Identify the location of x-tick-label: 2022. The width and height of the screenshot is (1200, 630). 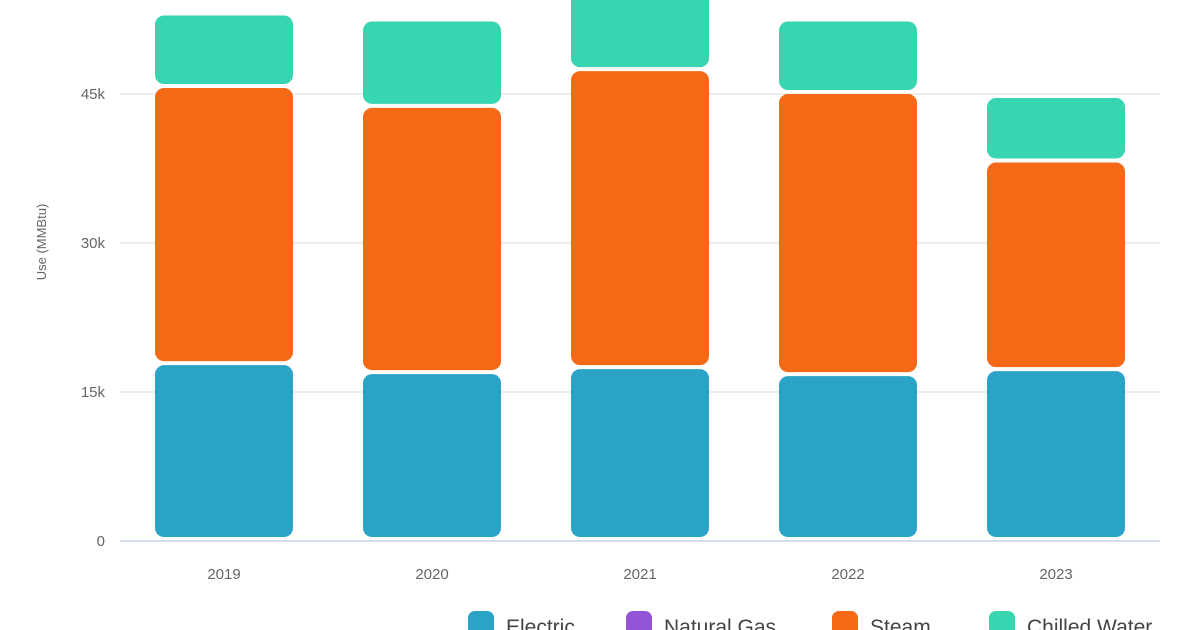
(847, 574).